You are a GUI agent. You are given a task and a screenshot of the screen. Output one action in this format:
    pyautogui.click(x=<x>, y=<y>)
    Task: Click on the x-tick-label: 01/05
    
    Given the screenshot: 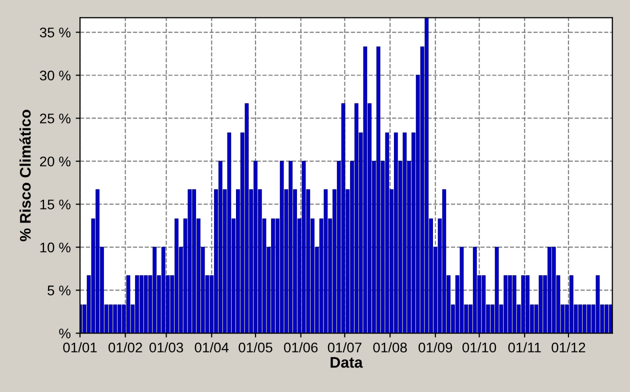 What is the action you would take?
    pyautogui.click(x=255, y=347)
    